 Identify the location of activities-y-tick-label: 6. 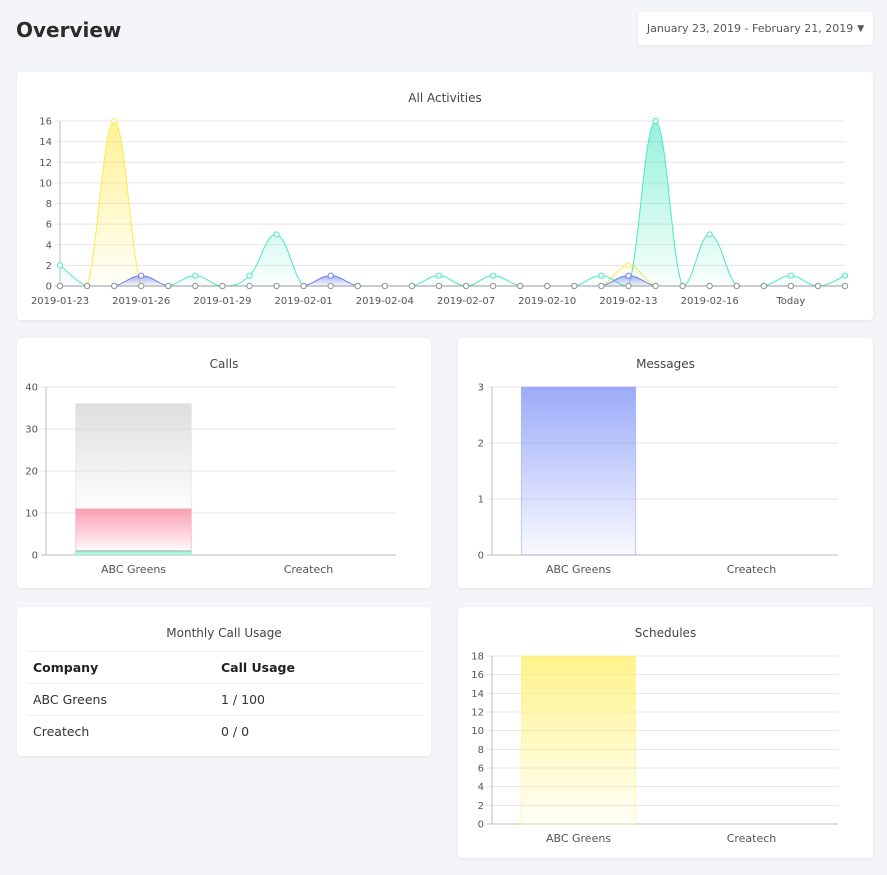
(49, 225).